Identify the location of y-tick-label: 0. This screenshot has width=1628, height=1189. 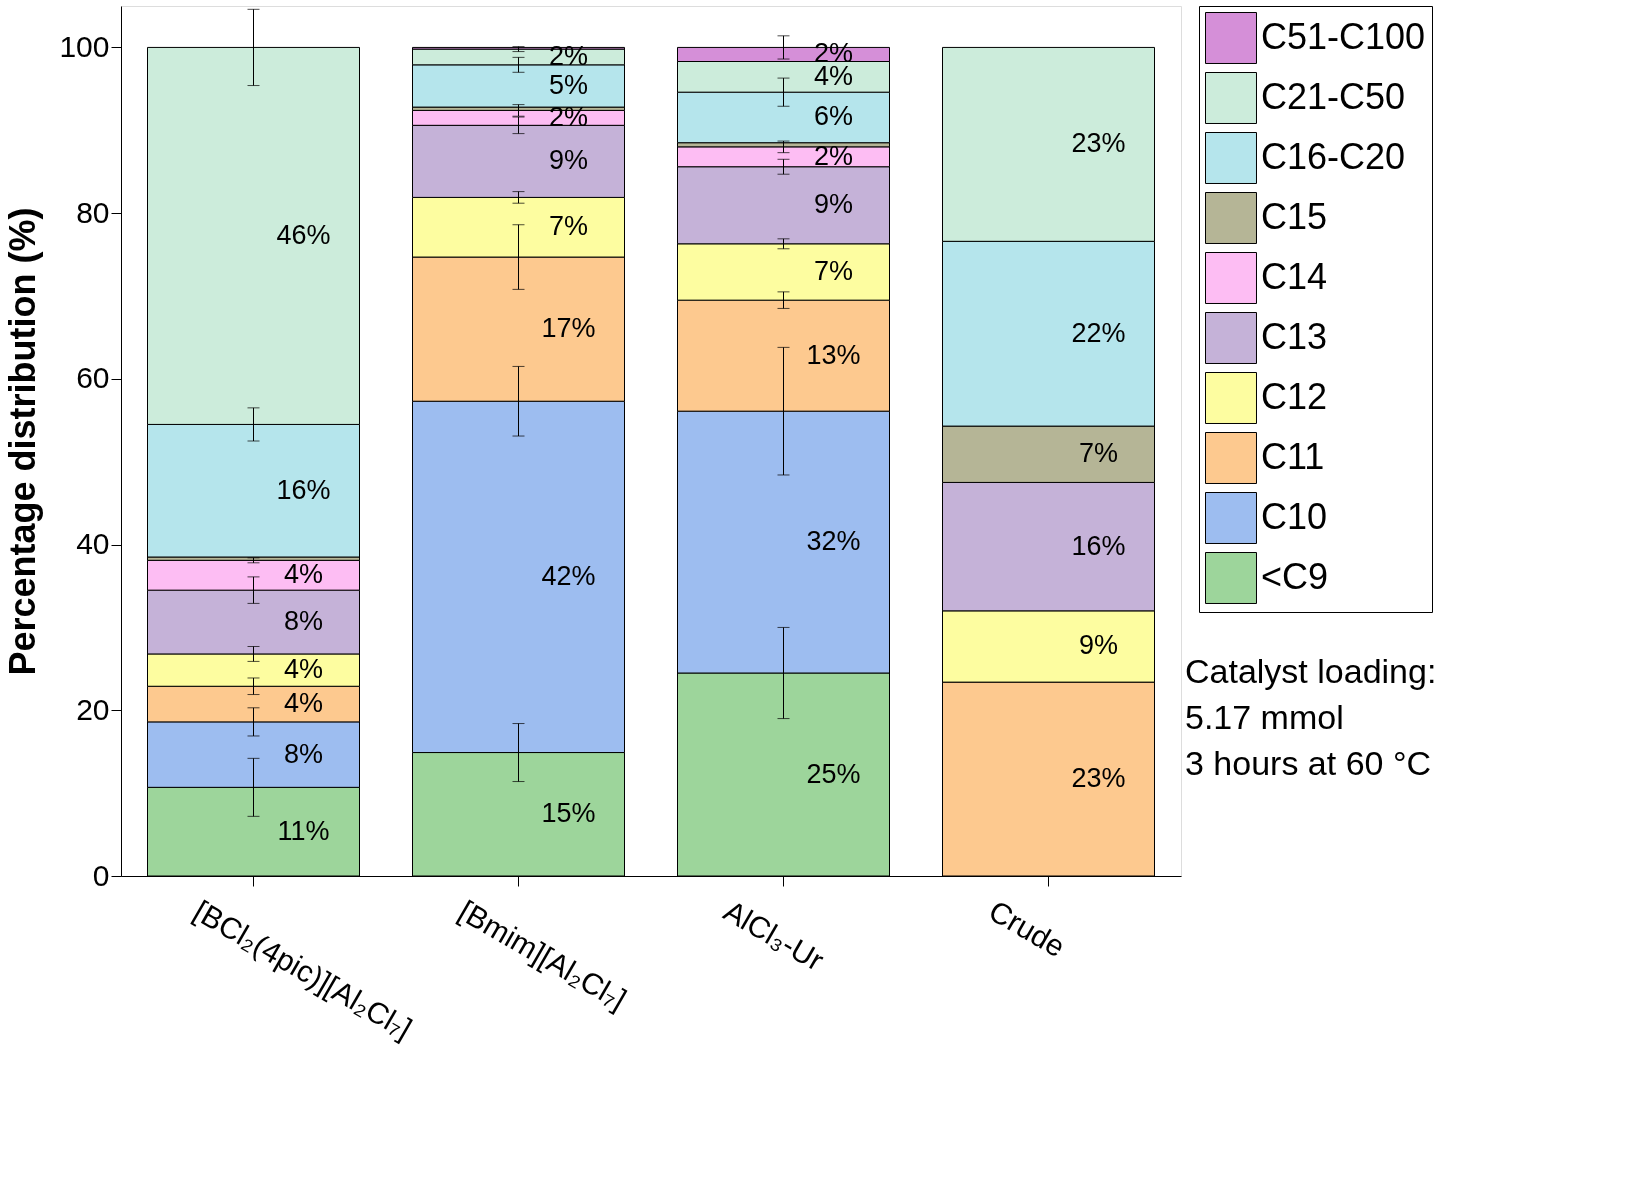
(101, 875).